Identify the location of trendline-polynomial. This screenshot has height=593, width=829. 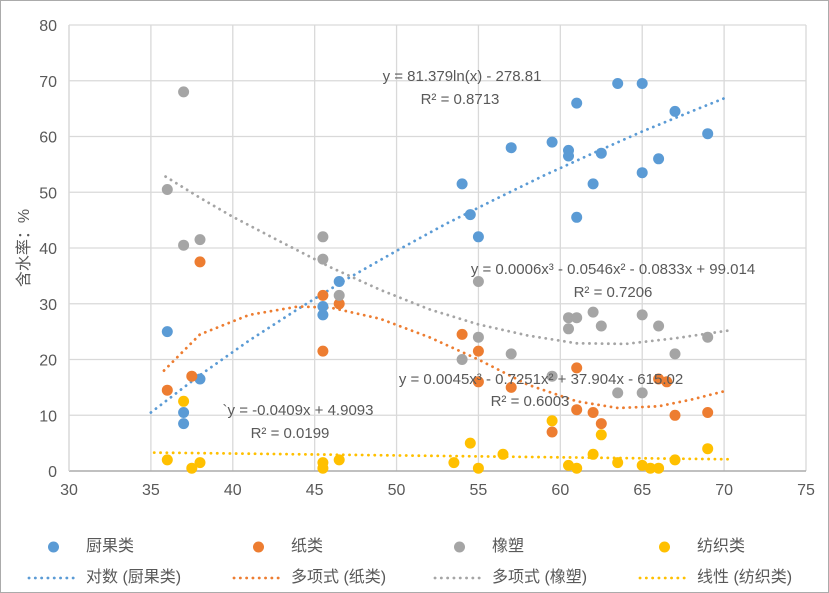
(444, 357).